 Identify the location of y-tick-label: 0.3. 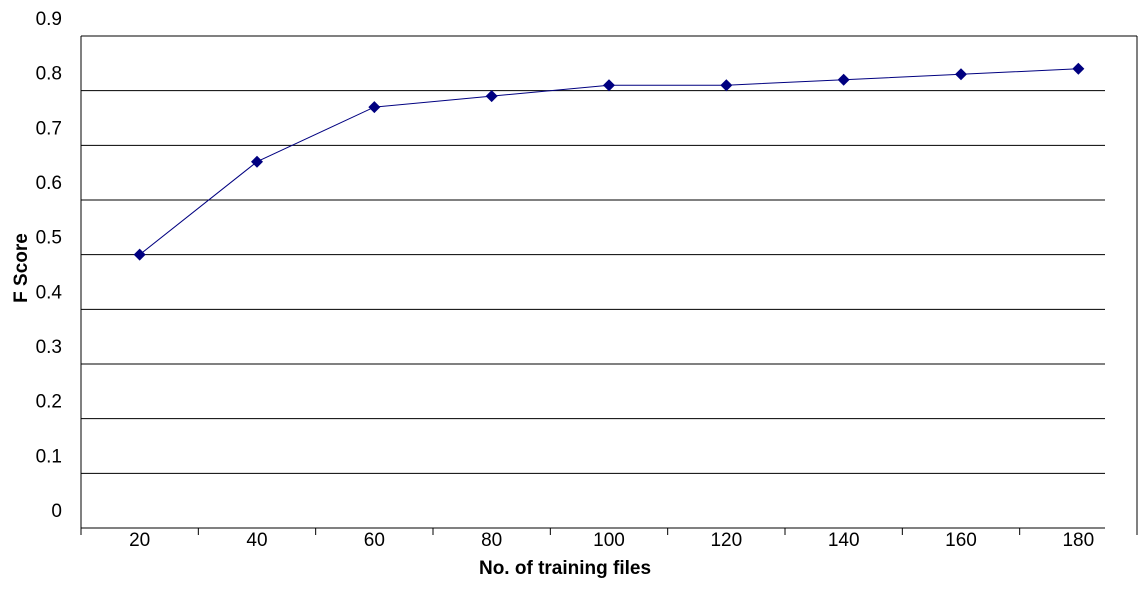
(49, 347).